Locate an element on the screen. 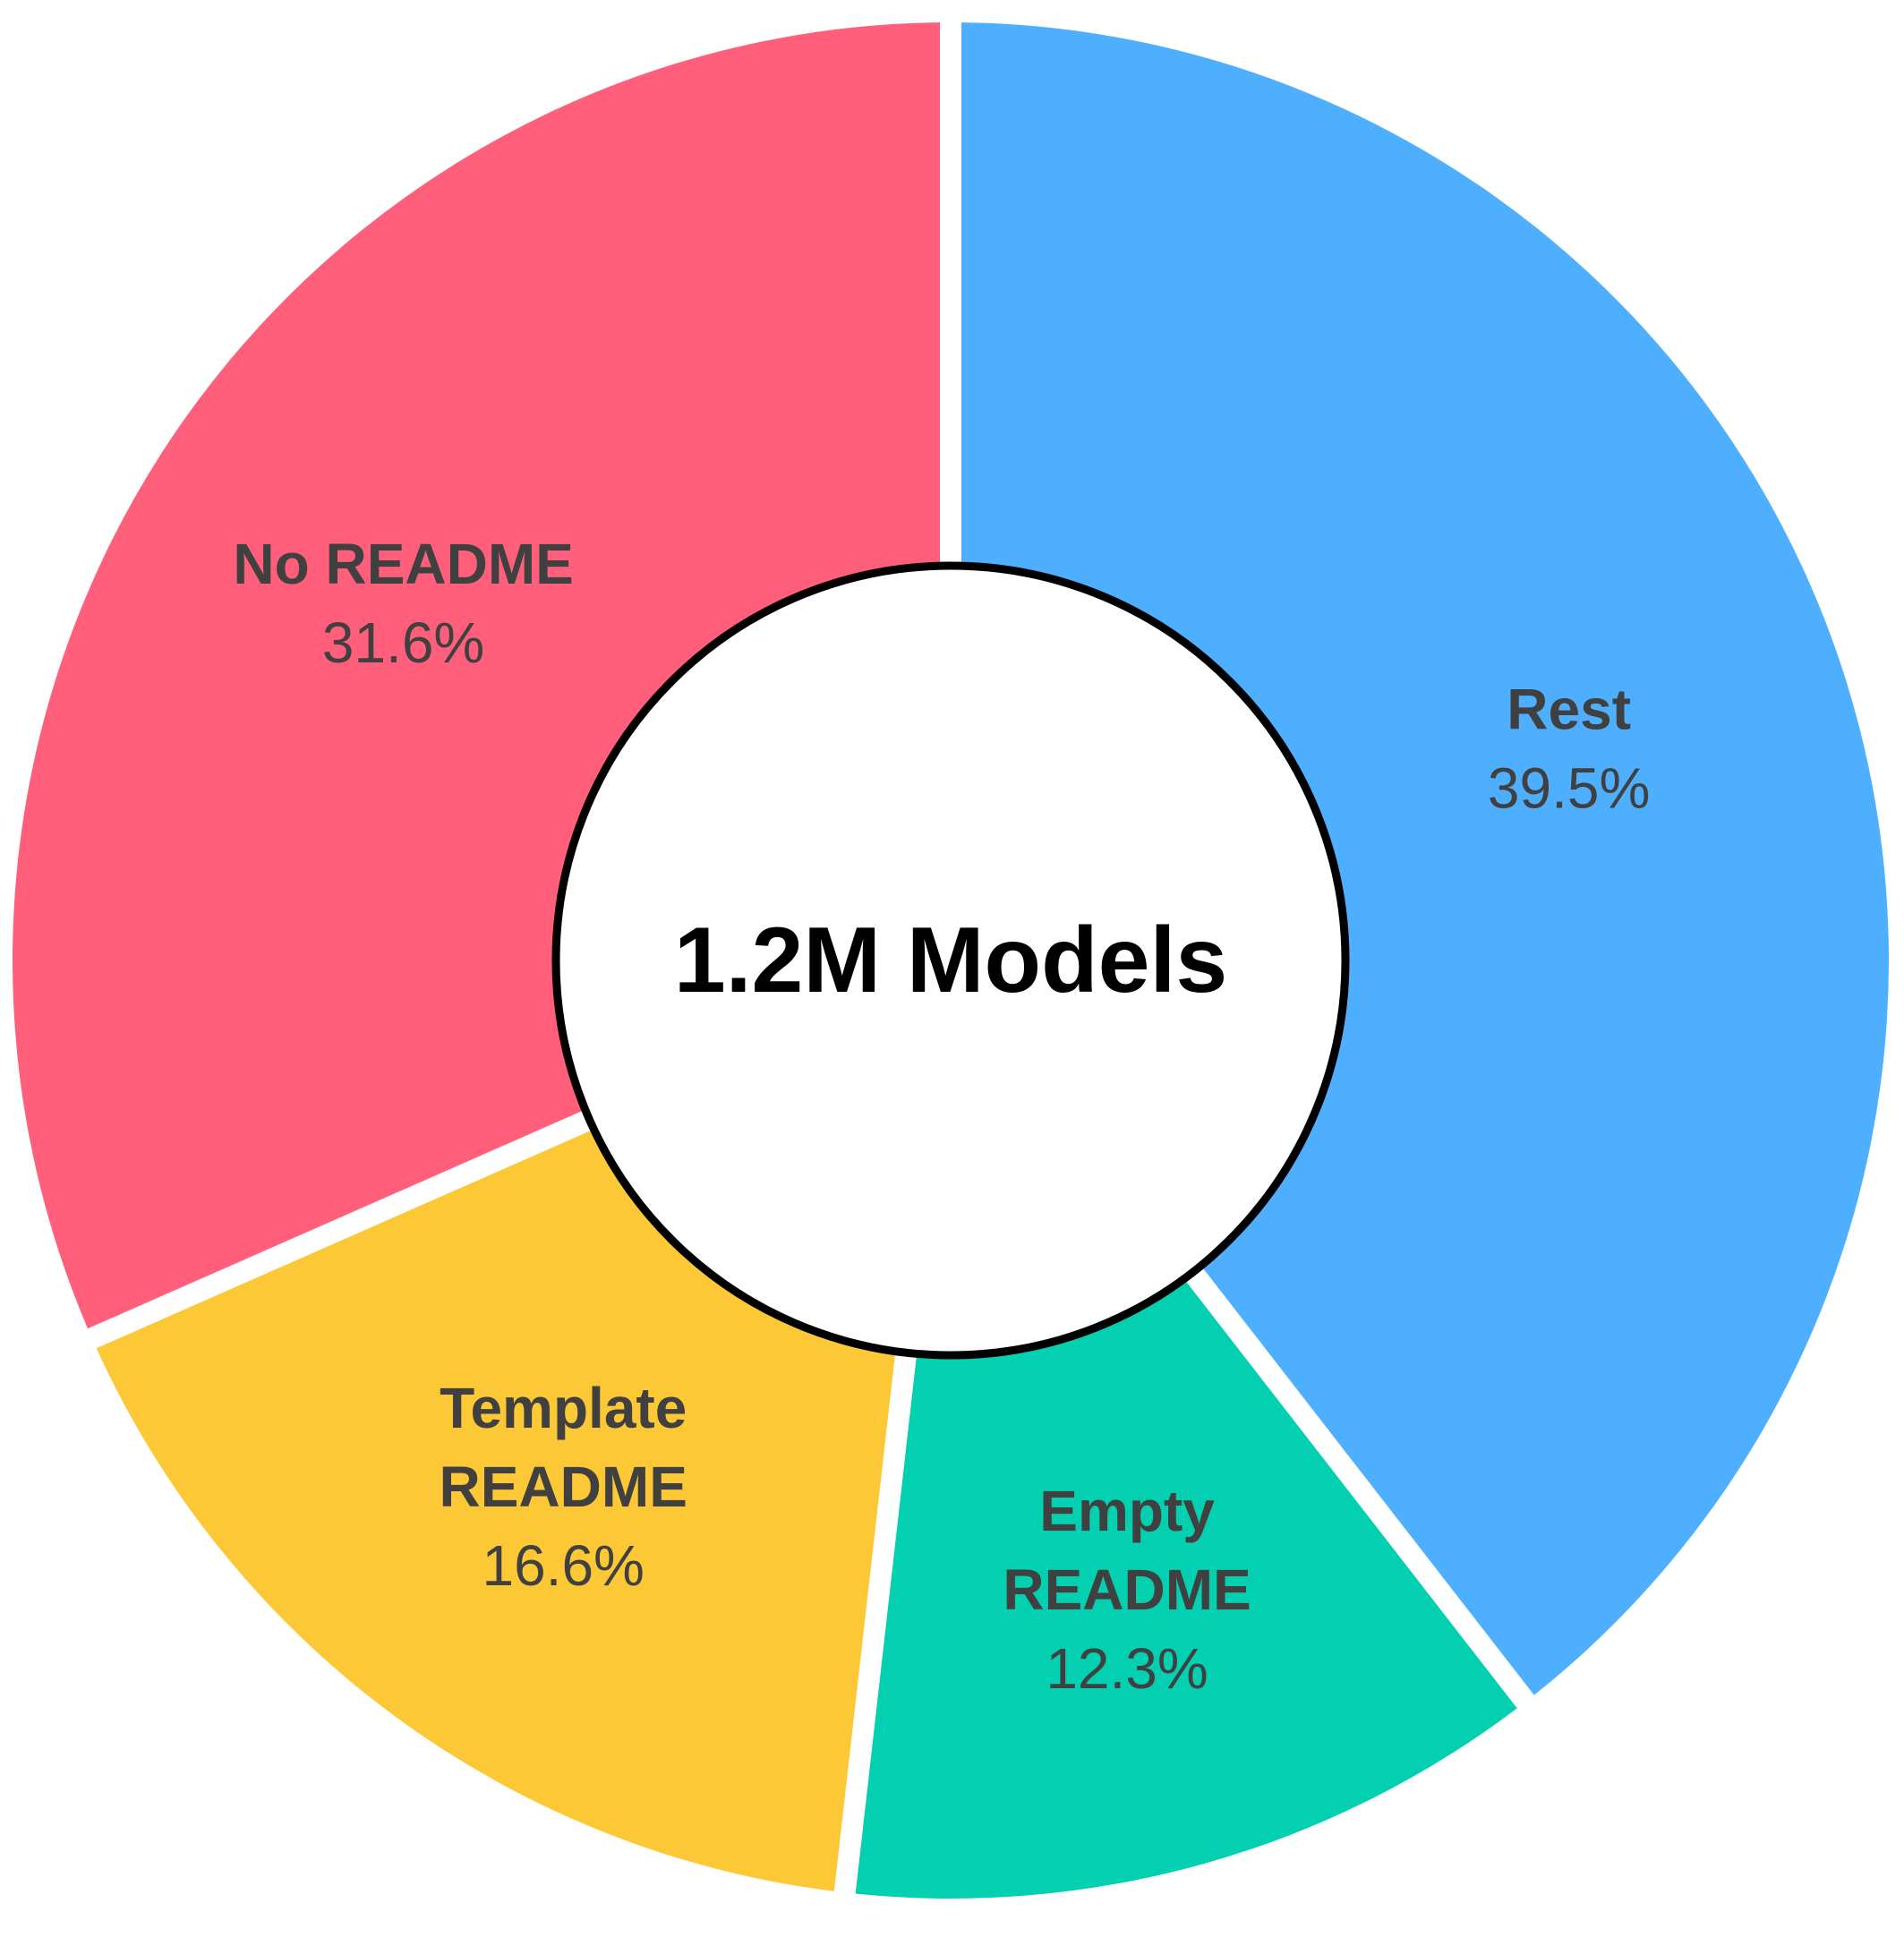 This screenshot has height=1946, width=1904. slice-value-no-readme: 31.6% is located at coordinates (403, 642).